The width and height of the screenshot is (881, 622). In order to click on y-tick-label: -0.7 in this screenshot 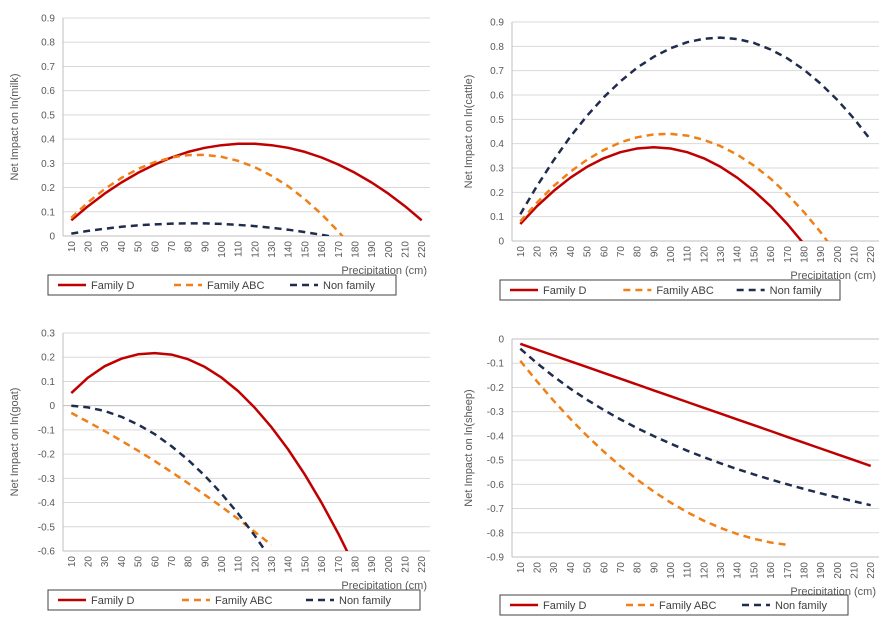, I will do `click(496, 509)`.